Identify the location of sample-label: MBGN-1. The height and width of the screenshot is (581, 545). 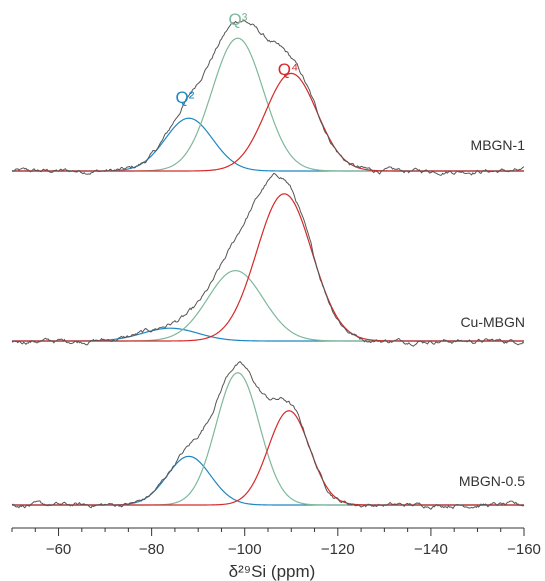
(498, 145).